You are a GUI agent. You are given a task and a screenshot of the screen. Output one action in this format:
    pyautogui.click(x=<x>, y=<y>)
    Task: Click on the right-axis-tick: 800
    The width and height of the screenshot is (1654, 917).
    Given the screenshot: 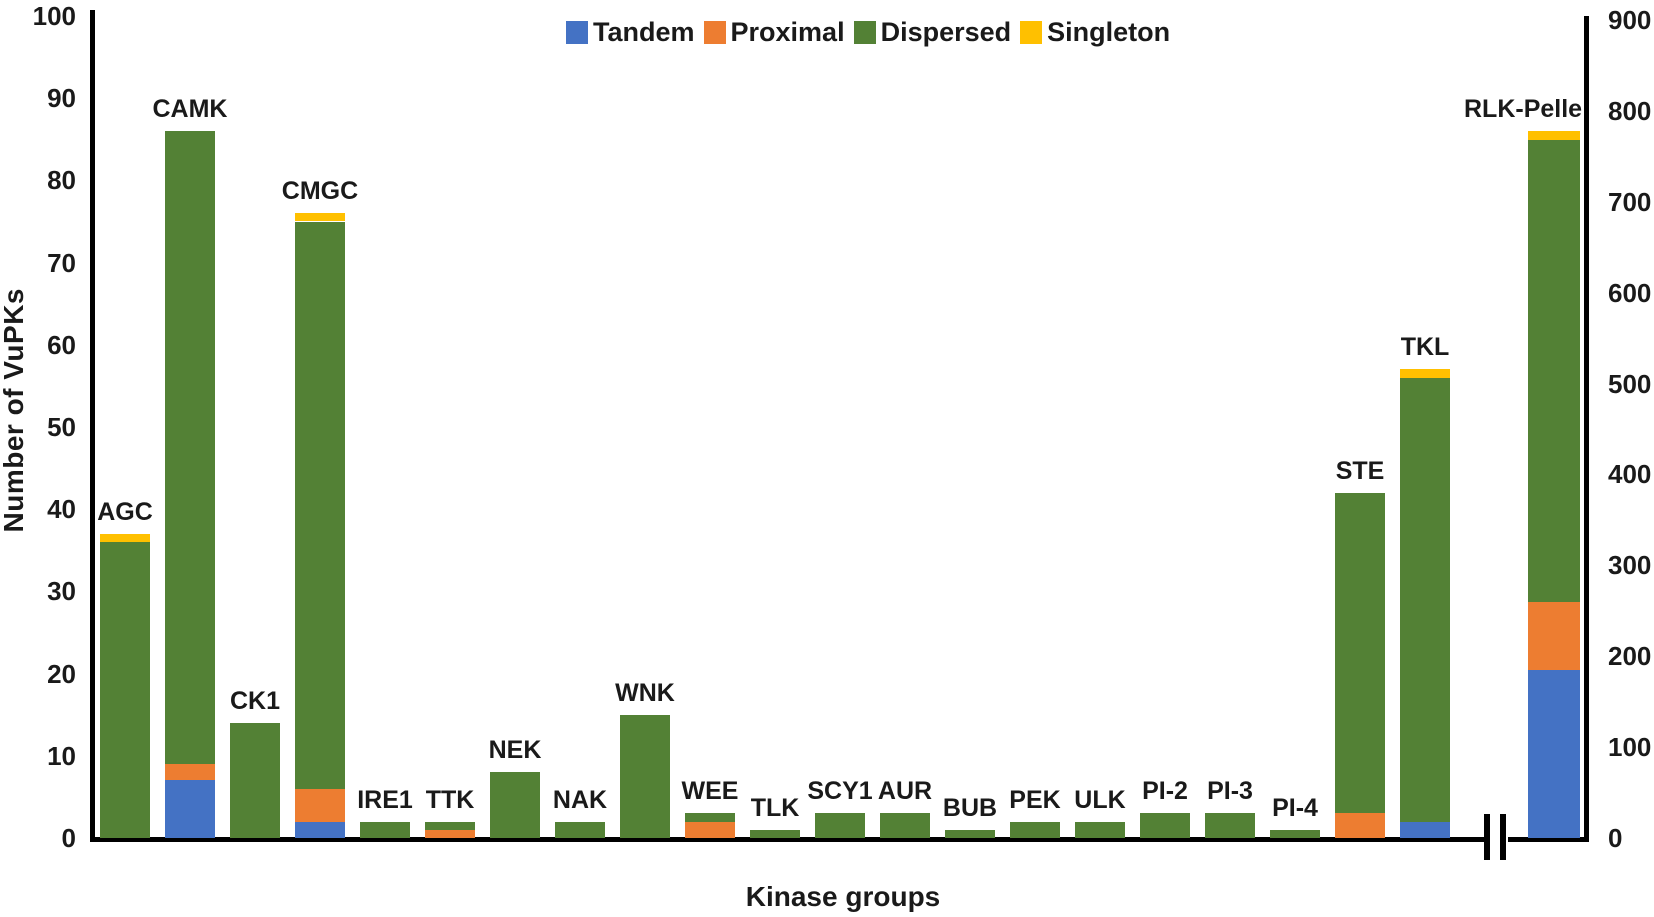 What is the action you would take?
    pyautogui.click(x=1630, y=110)
    